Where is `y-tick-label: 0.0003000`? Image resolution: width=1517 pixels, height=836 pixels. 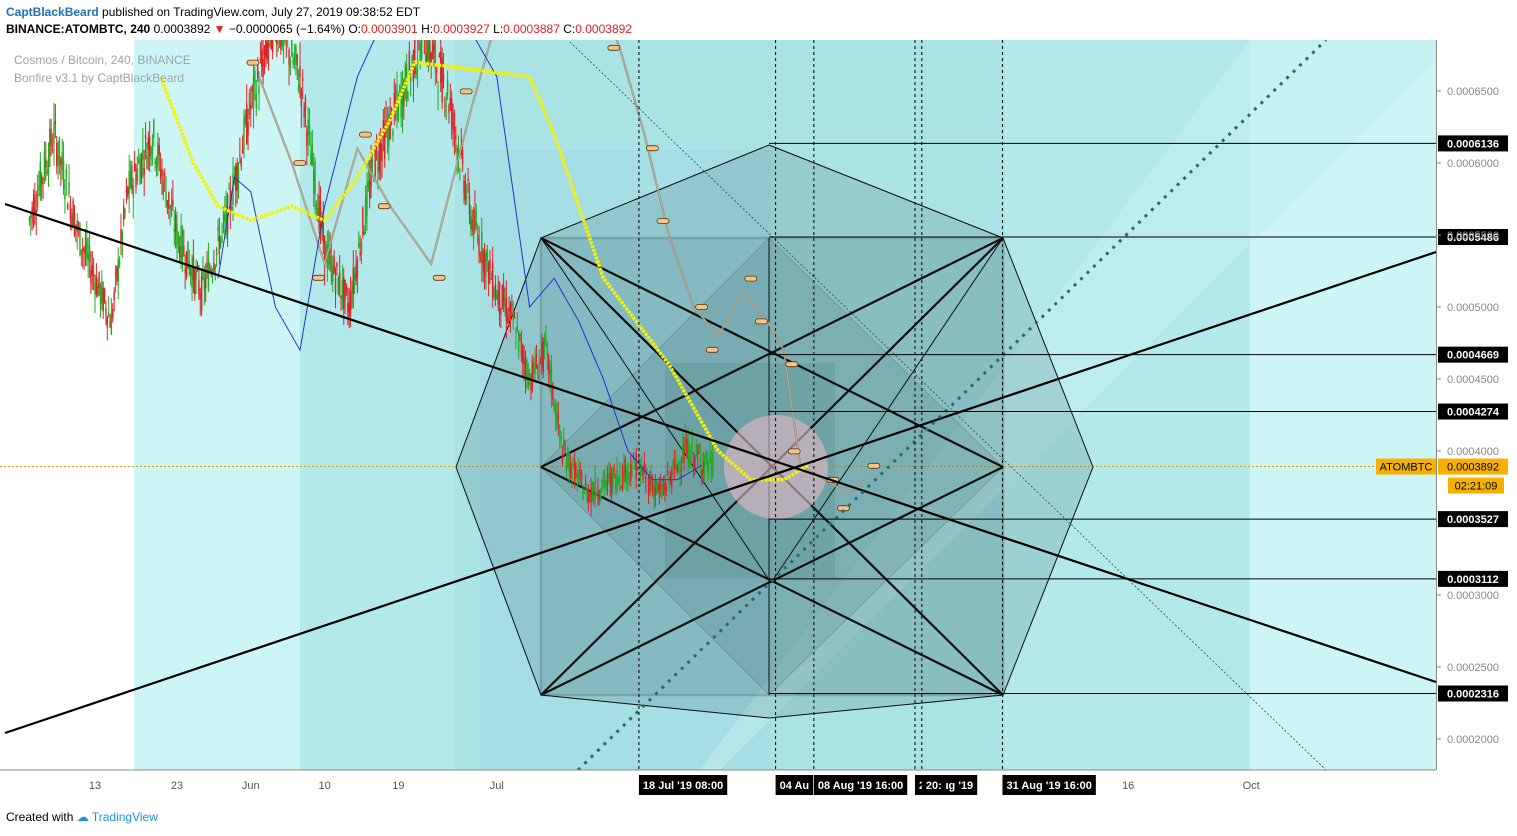 y-tick-label: 0.0003000 is located at coordinates (1473, 596).